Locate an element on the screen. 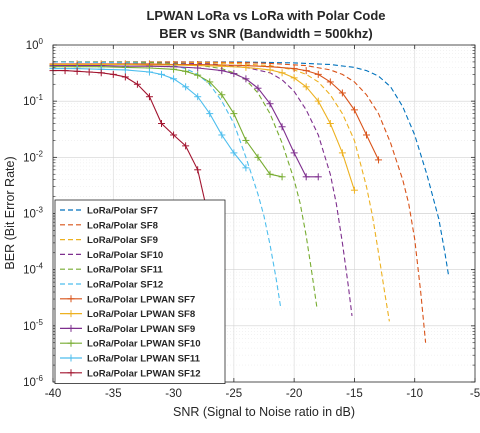 The image size is (480, 433). x-tick-label: -40 is located at coordinates (53, 394).